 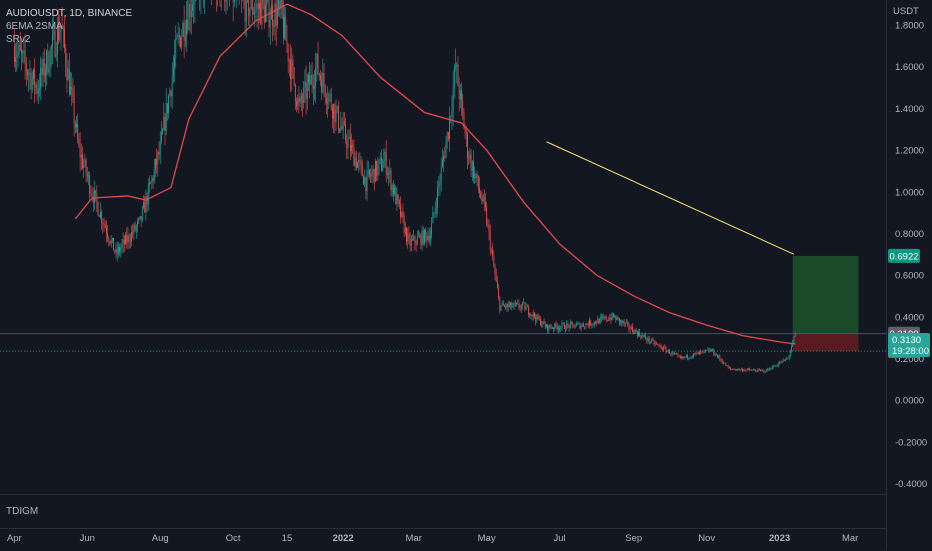 I want to click on y-tick-label: 1.6000, so click(x=909, y=67).